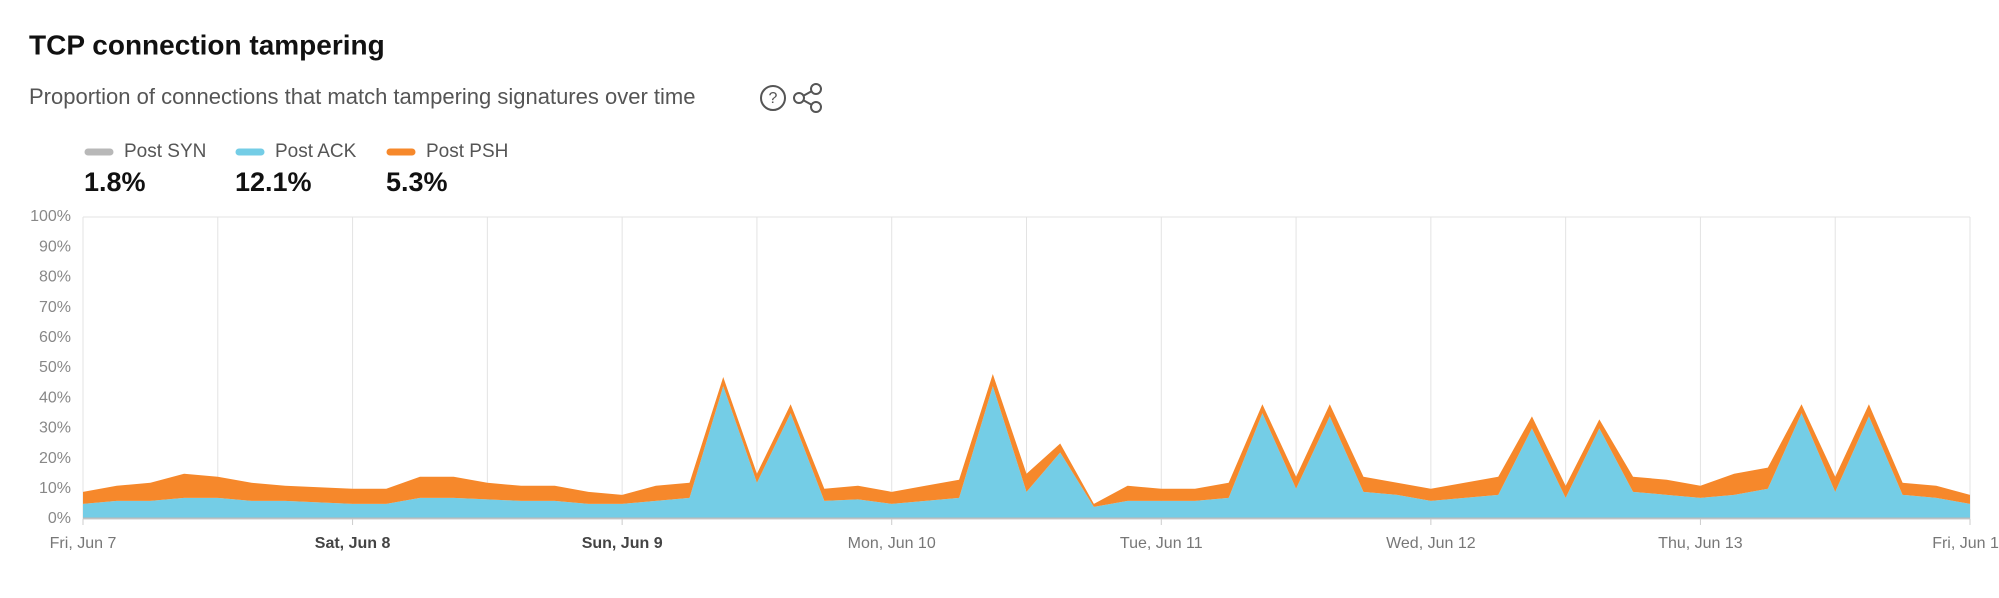 The height and width of the screenshot is (598, 1999). I want to click on y-tick-label: 100%, so click(50, 216).